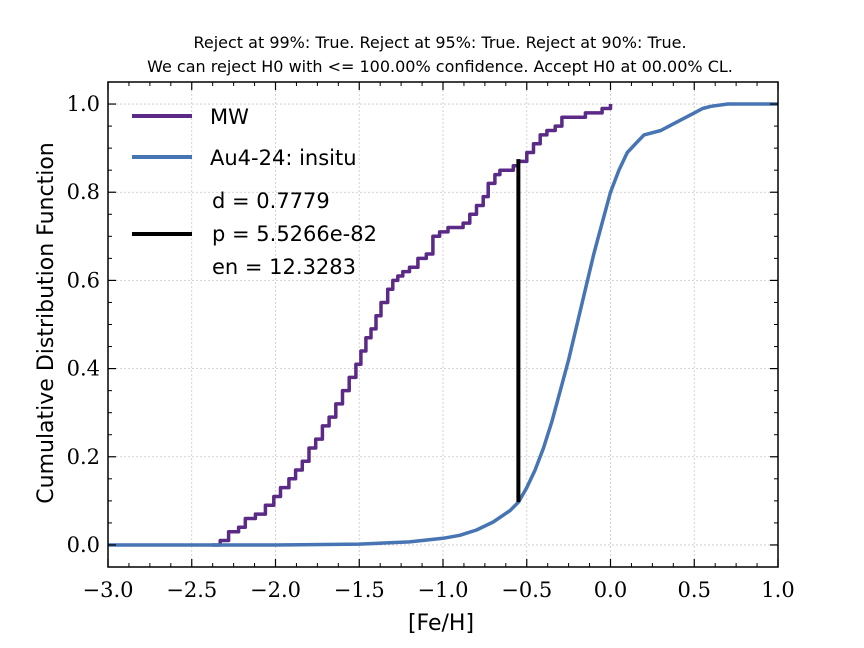 The height and width of the screenshot is (648, 864). What do you see at coordinates (526, 590) in the screenshot?
I see `x-tick-label-5: −0.5` at bounding box center [526, 590].